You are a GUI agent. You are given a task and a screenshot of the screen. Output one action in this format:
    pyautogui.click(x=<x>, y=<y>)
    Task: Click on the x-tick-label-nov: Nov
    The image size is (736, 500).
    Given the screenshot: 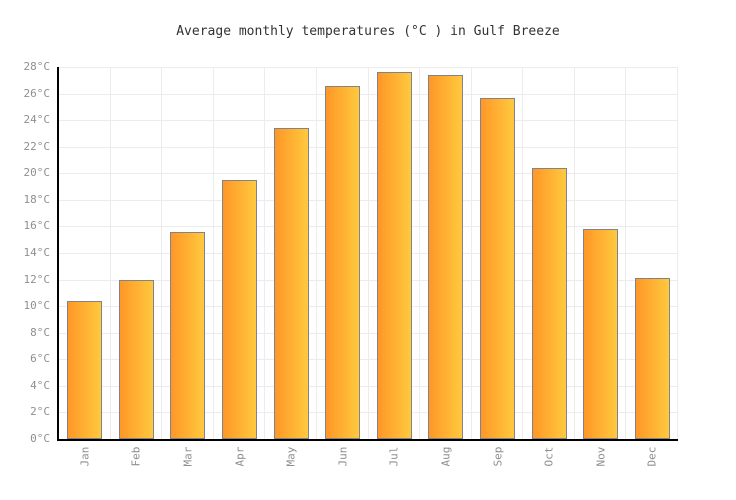 What is the action you would take?
    pyautogui.click(x=601, y=468)
    